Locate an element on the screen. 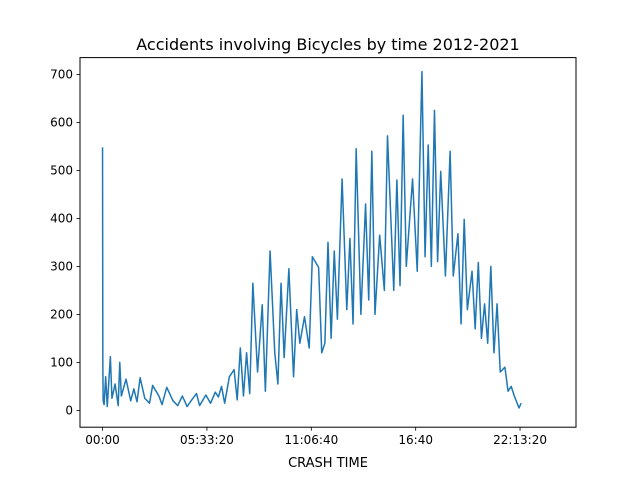 The image size is (640, 480). y-tick-label: 700 is located at coordinates (61, 75).